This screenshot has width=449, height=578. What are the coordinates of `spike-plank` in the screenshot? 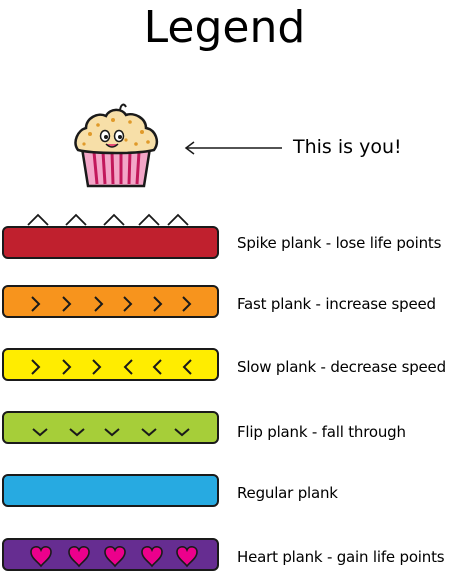 It's located at (110, 242).